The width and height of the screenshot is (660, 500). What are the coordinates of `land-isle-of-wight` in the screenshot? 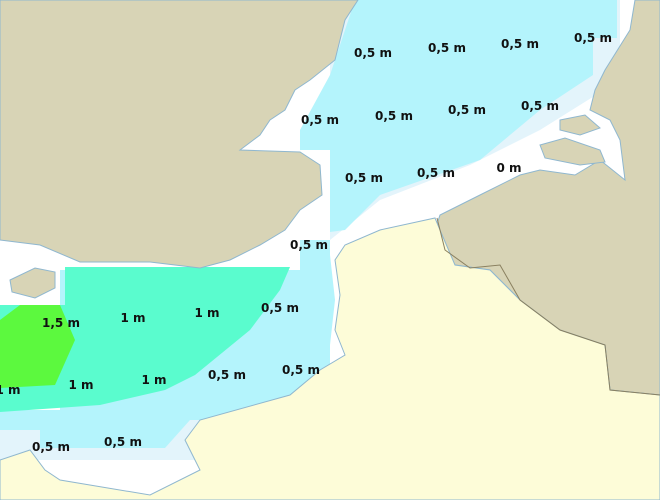 It's located at (32, 283).